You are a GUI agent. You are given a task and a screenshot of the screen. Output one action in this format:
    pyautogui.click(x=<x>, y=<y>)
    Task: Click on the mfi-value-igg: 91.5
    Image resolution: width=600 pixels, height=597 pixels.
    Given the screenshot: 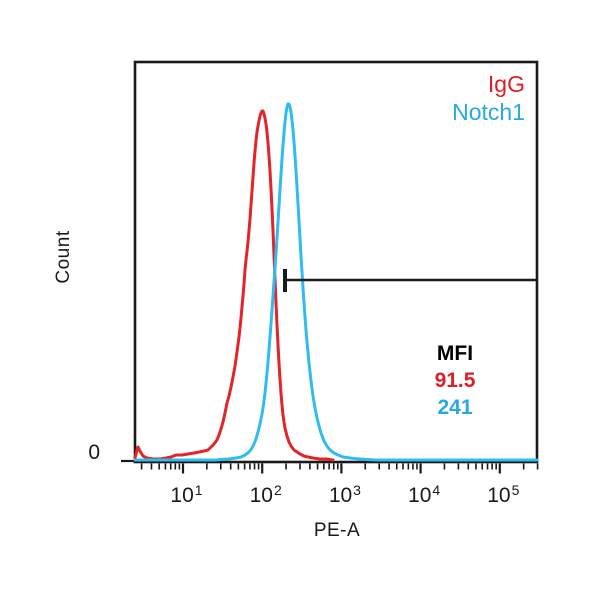 What is the action you would take?
    pyautogui.click(x=455, y=380)
    